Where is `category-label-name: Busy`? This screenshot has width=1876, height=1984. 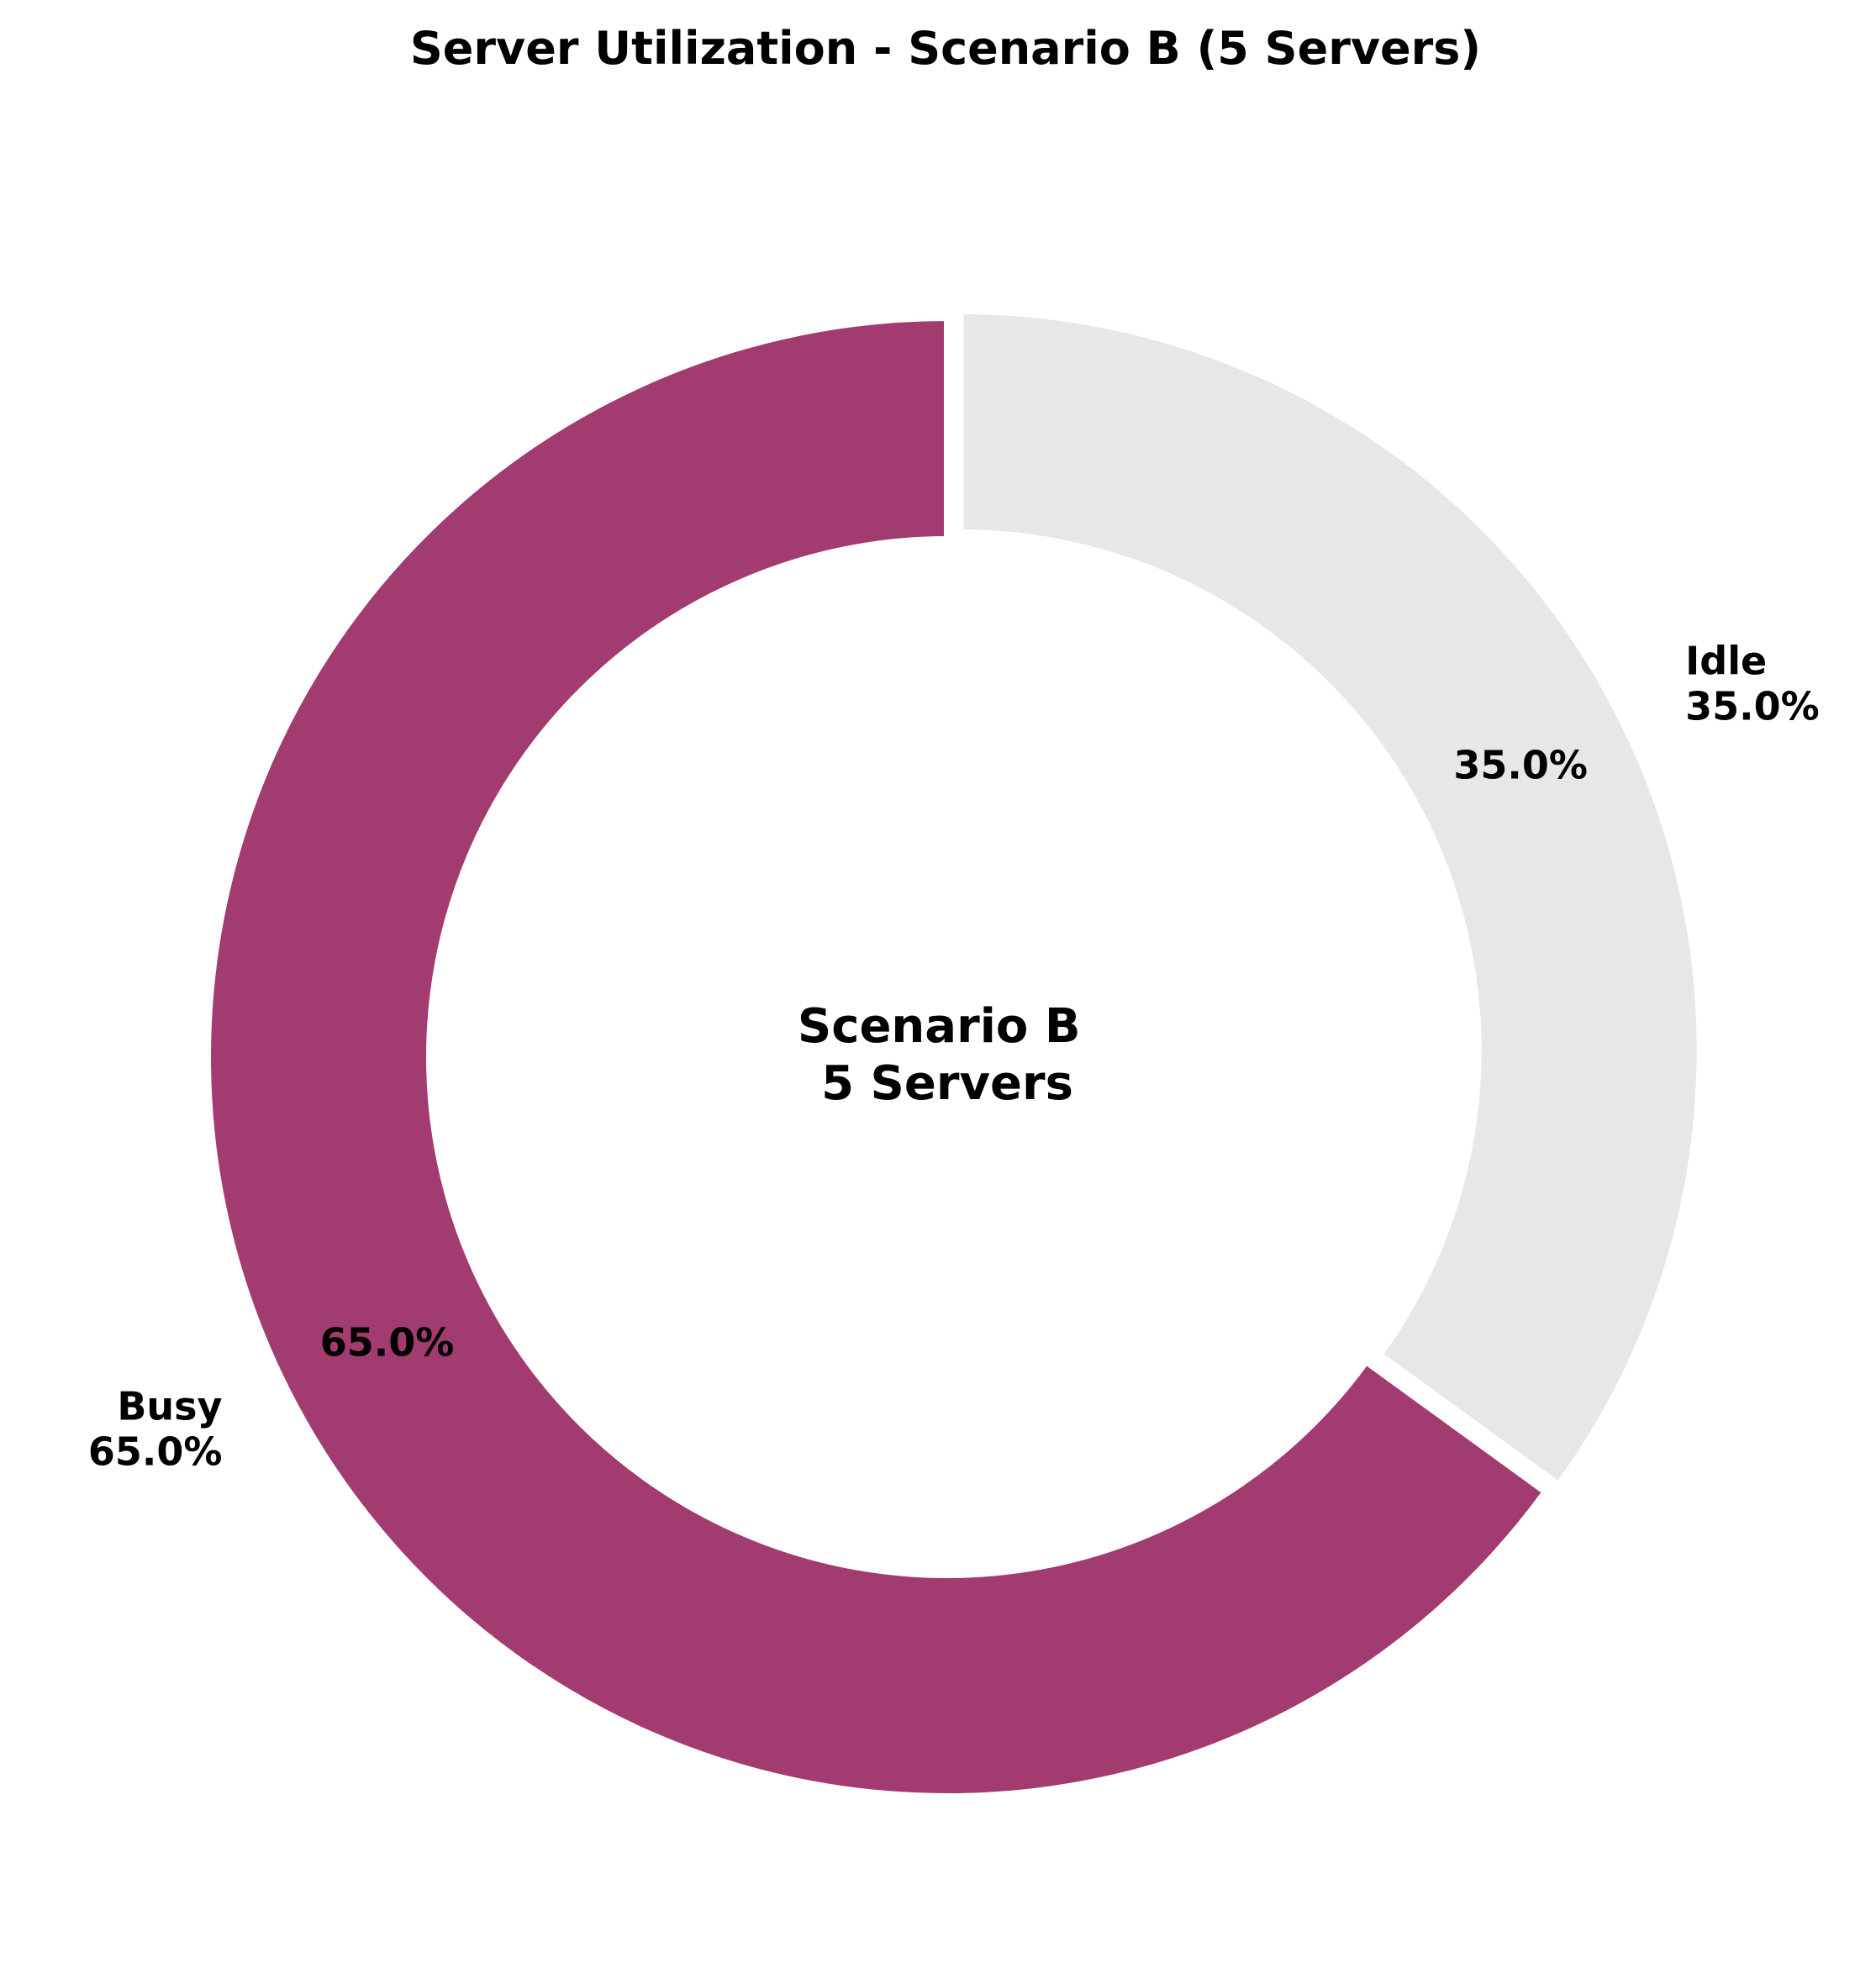 category-label-name: Busy is located at coordinates (169, 1406).